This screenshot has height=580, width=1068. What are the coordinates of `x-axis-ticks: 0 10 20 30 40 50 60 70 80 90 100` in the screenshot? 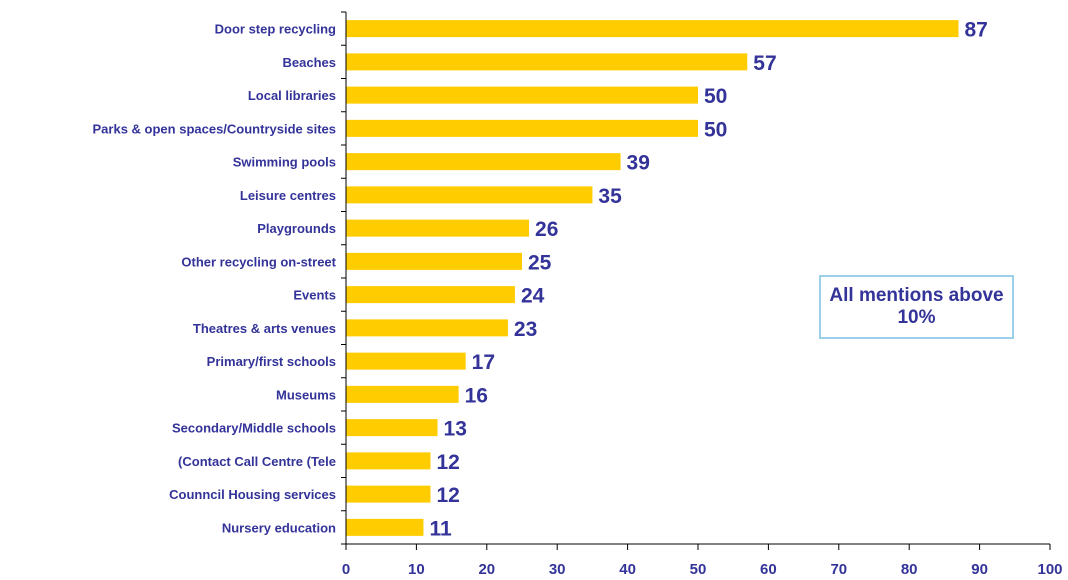 It's located at (702, 561).